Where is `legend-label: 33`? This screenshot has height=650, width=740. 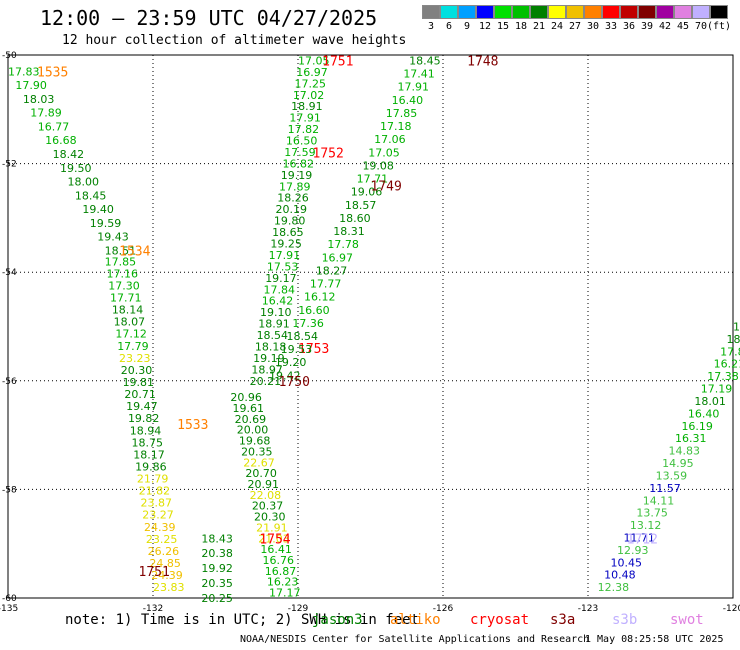
legend-label: 33 is located at coordinates (611, 26).